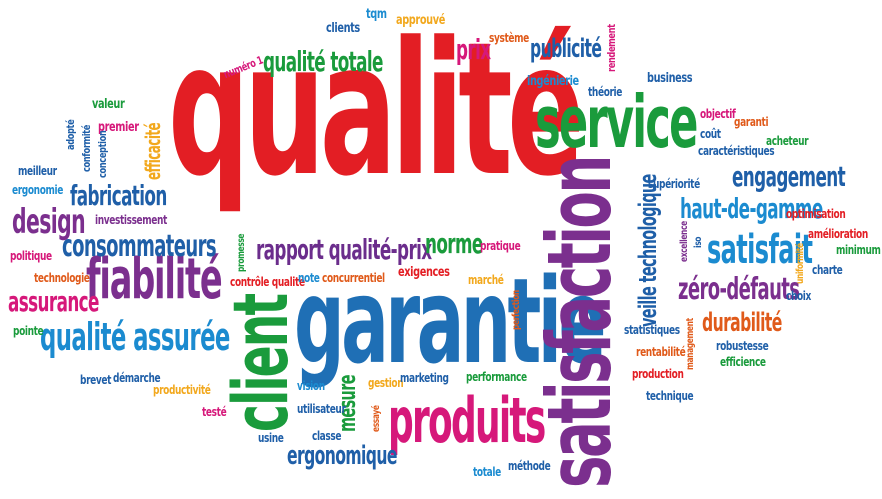  I want to click on word-conception: conception, so click(102, 154).